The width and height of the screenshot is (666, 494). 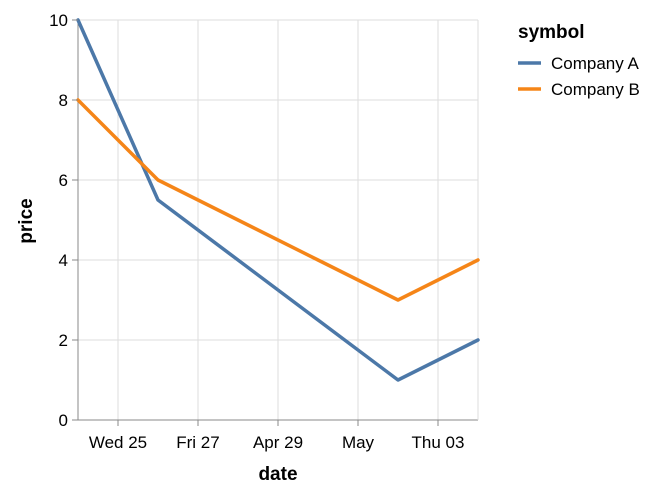 What do you see at coordinates (63, 100) in the screenshot?
I see `y-tick-label: 8` at bounding box center [63, 100].